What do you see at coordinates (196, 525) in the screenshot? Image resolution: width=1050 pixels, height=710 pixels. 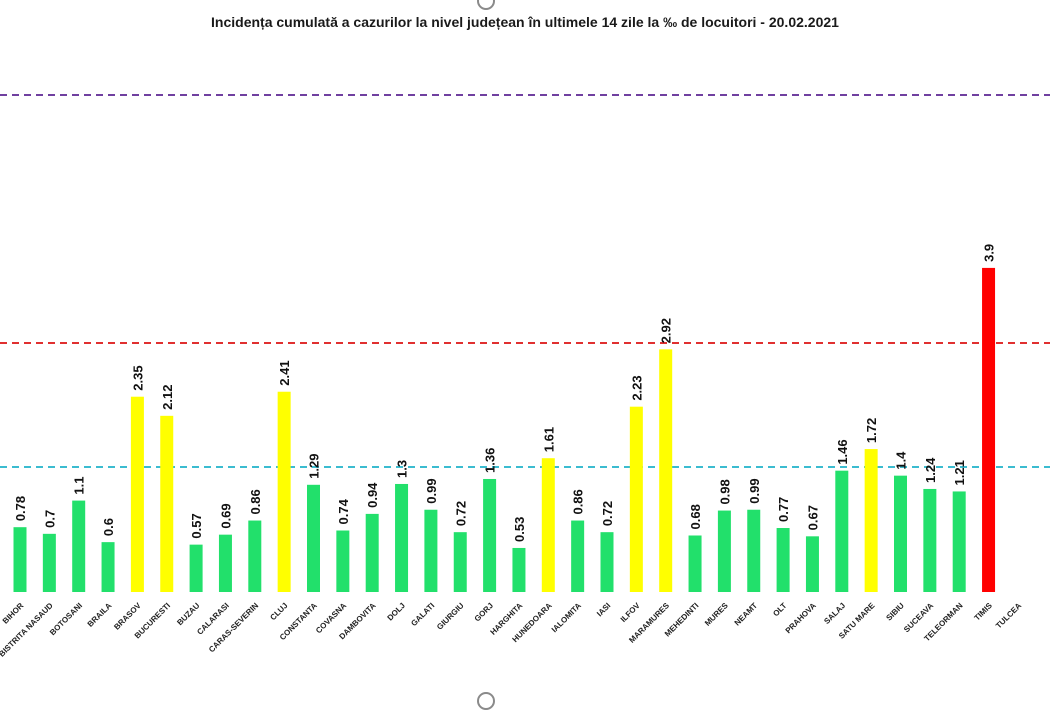 I see `data-label: 0.57` at bounding box center [196, 525].